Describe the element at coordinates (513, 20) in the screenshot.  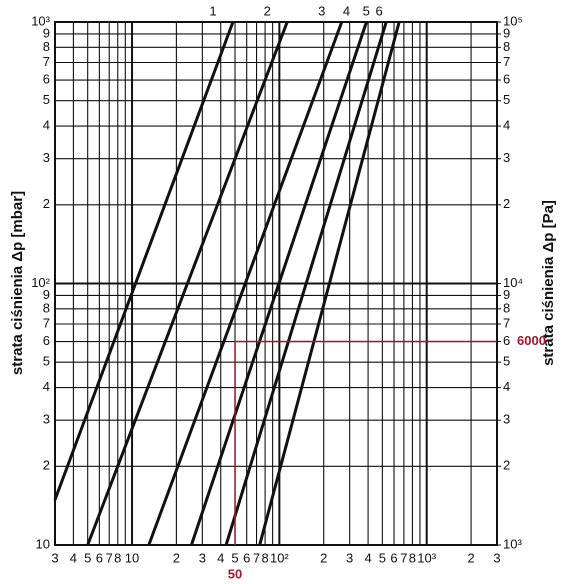
I see `y2-tick-label: 10⁵` at that location.